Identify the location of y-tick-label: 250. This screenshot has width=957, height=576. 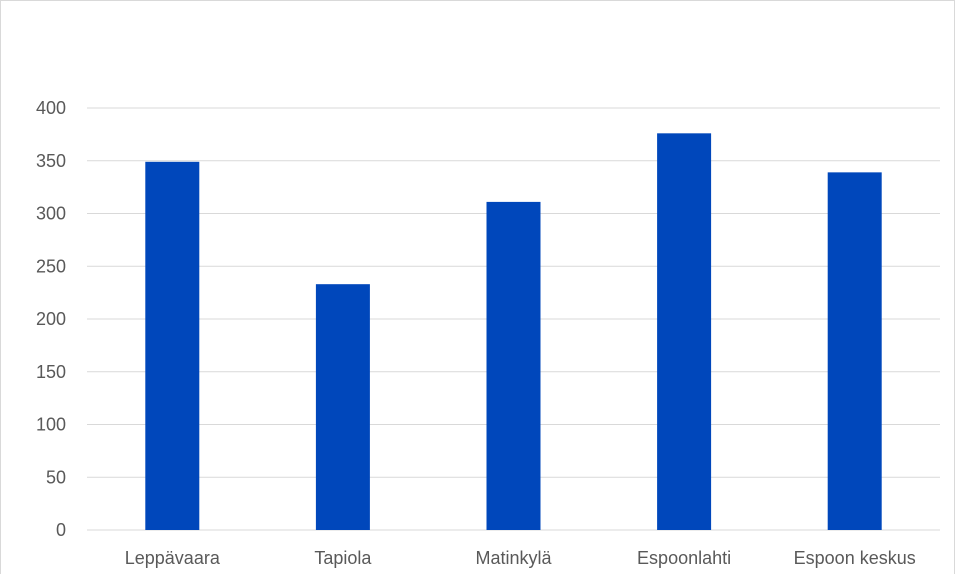
(51, 266).